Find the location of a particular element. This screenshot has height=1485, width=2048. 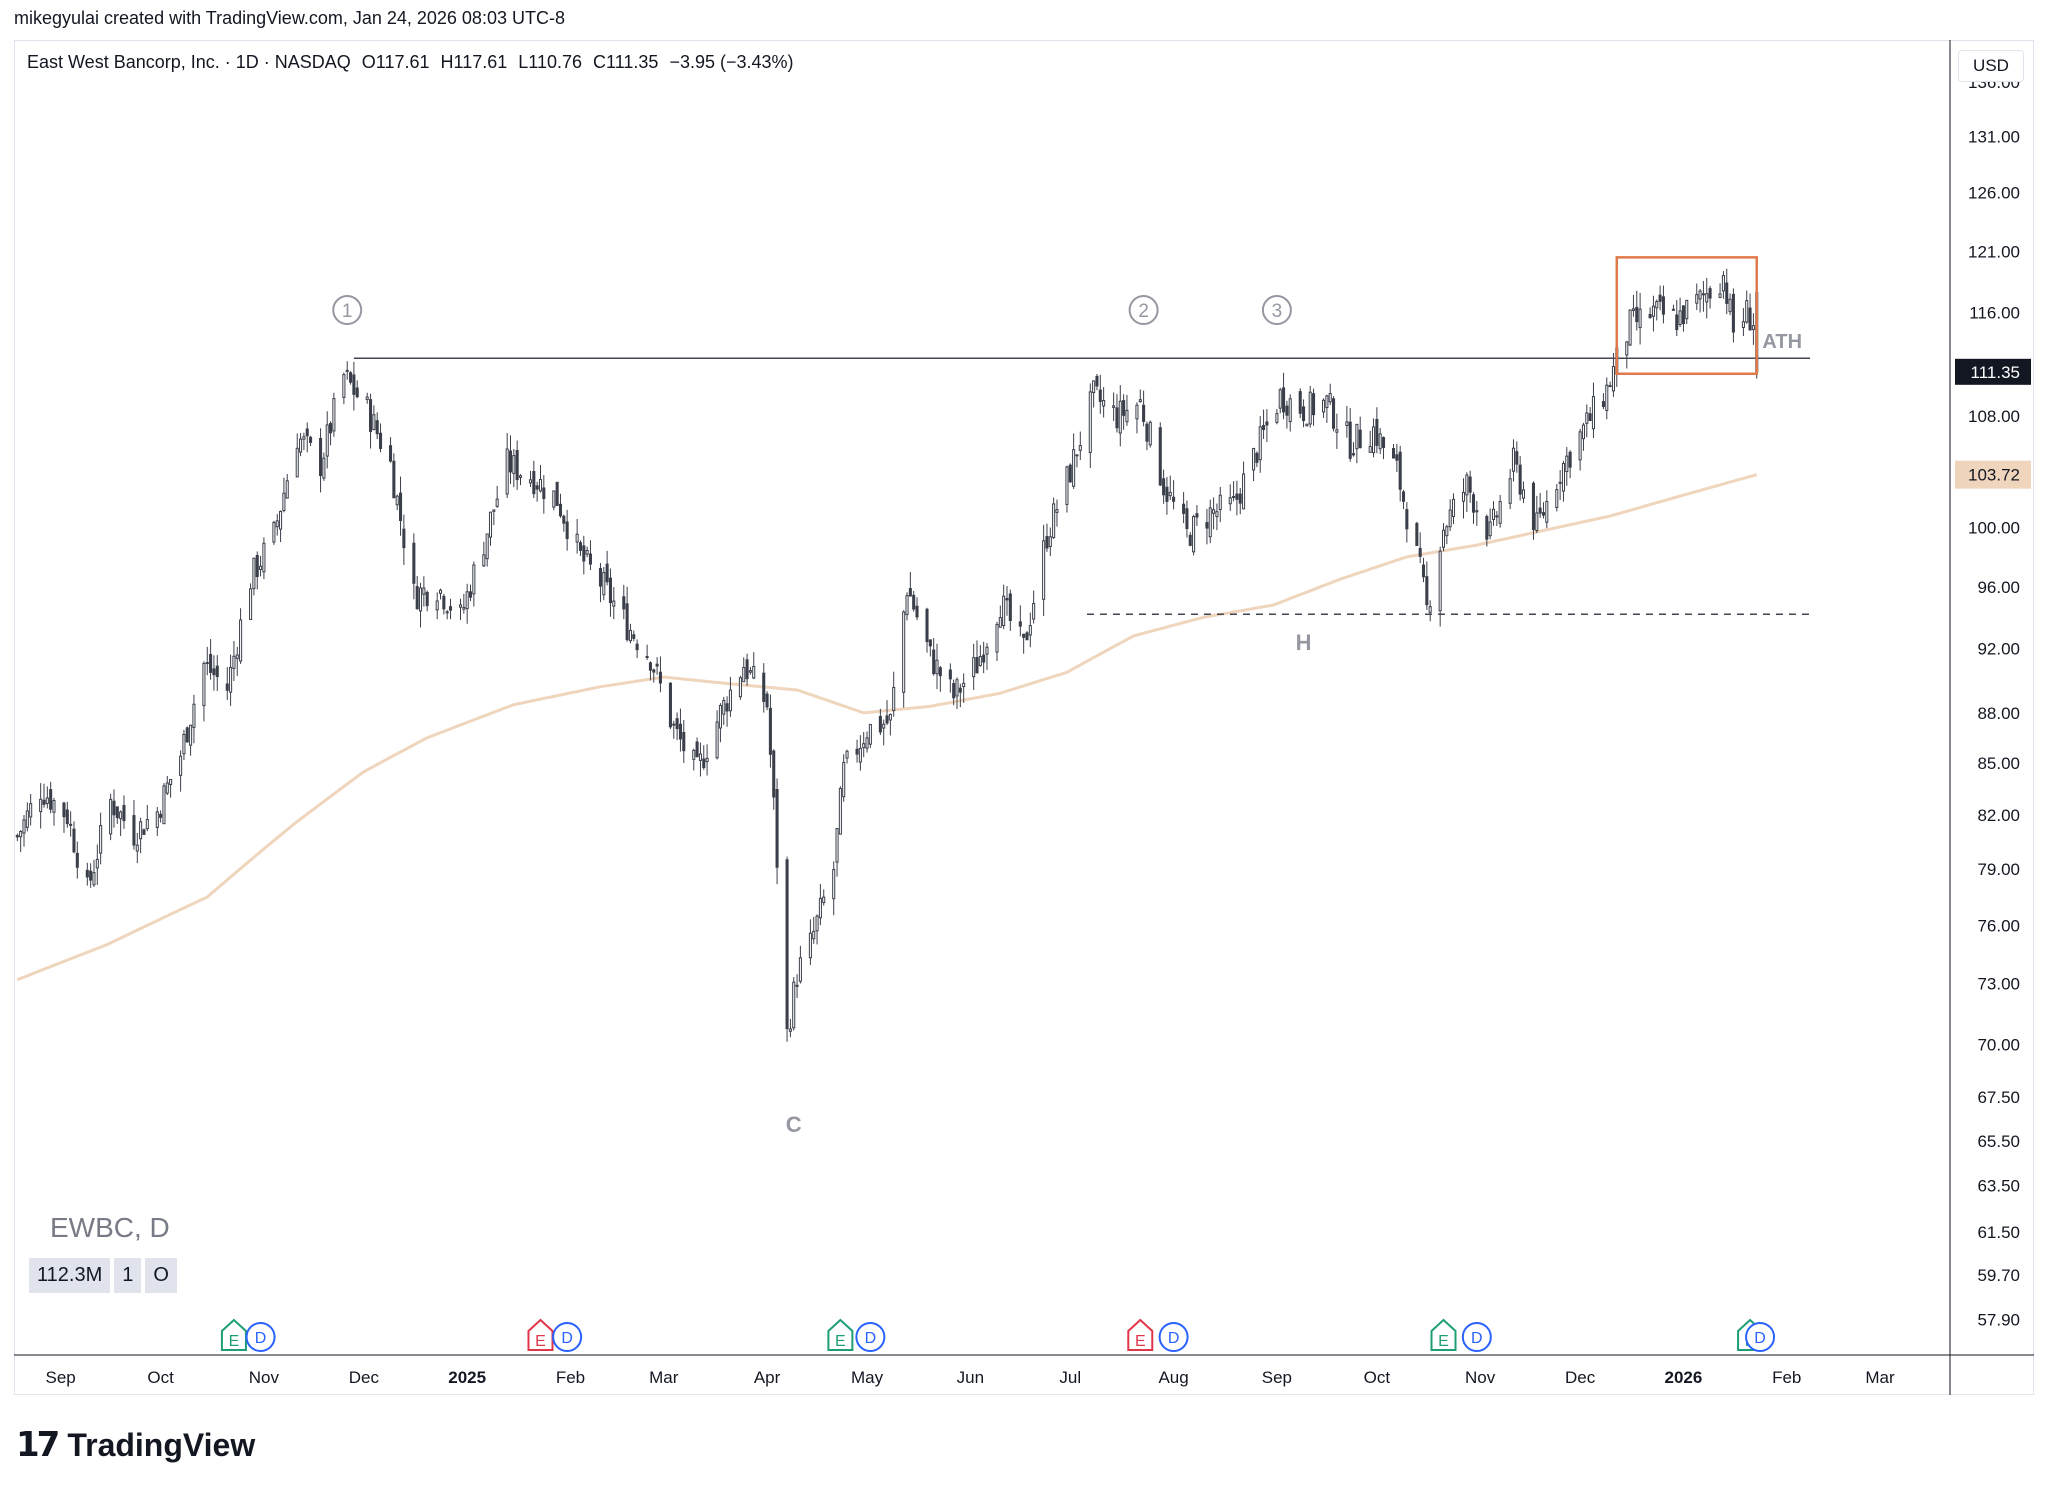

currency-button: USD is located at coordinates (1991, 66).